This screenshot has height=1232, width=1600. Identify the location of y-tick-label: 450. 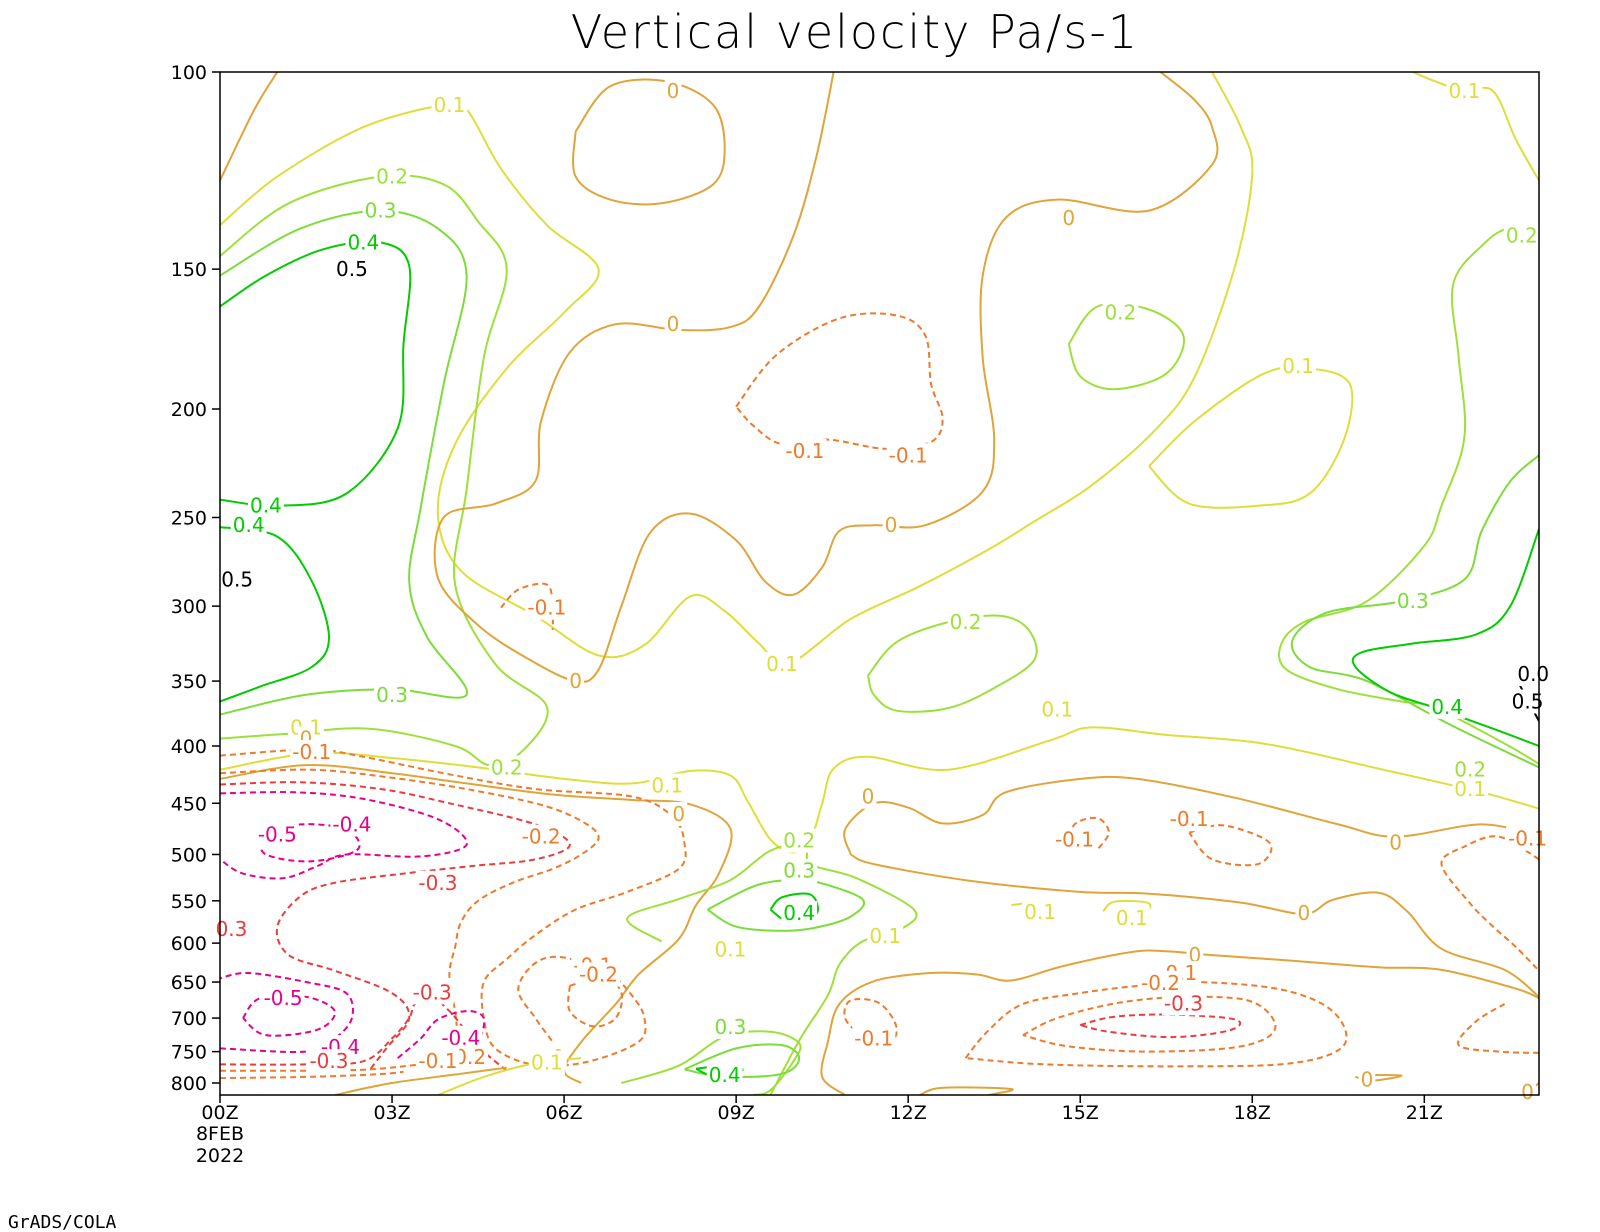
(189, 804).